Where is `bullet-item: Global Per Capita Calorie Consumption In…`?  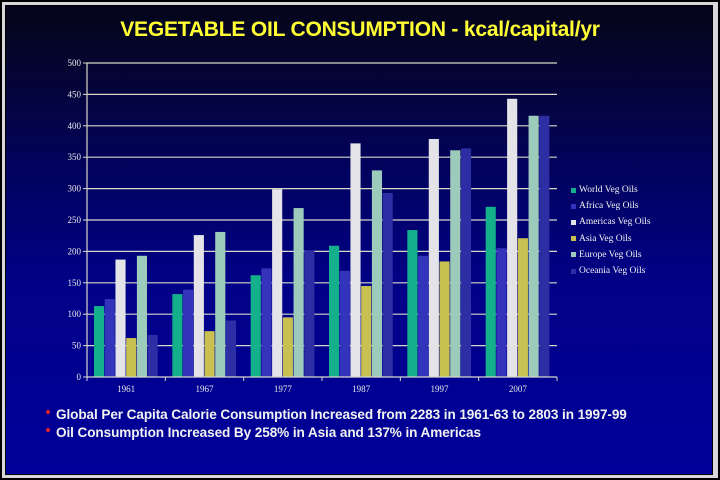 bullet-item: Global Per Capita Calorie Consumption In… is located at coordinates (336, 414).